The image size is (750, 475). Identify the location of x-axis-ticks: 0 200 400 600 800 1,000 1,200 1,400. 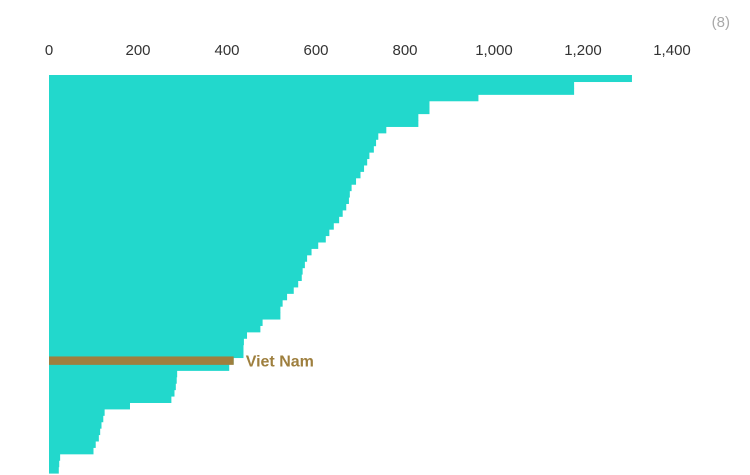
(368, 50).